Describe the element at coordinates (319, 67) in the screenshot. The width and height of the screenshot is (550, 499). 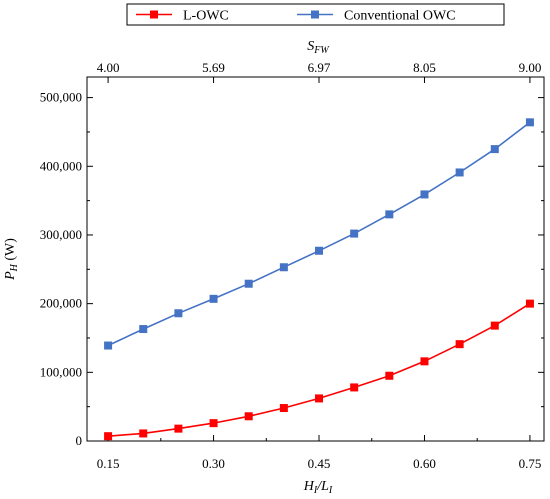
I see `top-tick-label: 6.97` at that location.